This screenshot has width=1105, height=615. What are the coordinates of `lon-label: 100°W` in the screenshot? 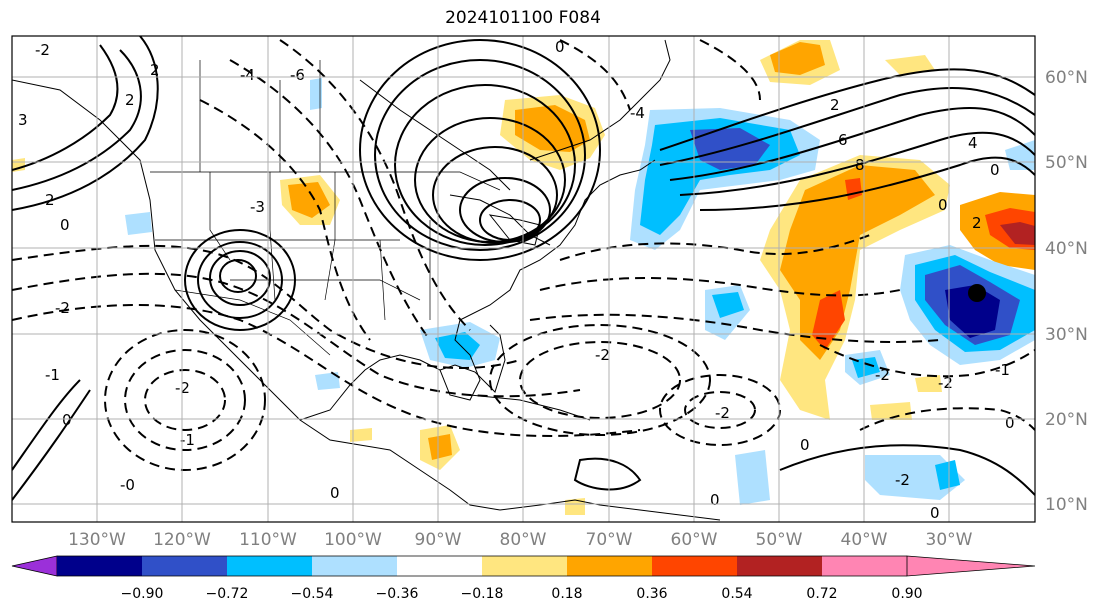 It's located at (353, 540).